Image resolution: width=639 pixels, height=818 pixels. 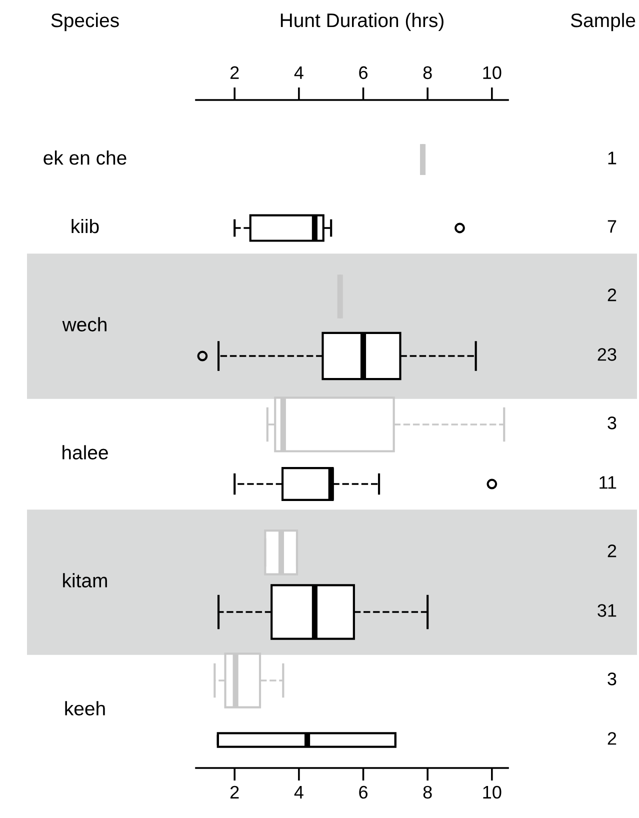 I want to click on y-tick-label: kiib, so click(x=85, y=226).